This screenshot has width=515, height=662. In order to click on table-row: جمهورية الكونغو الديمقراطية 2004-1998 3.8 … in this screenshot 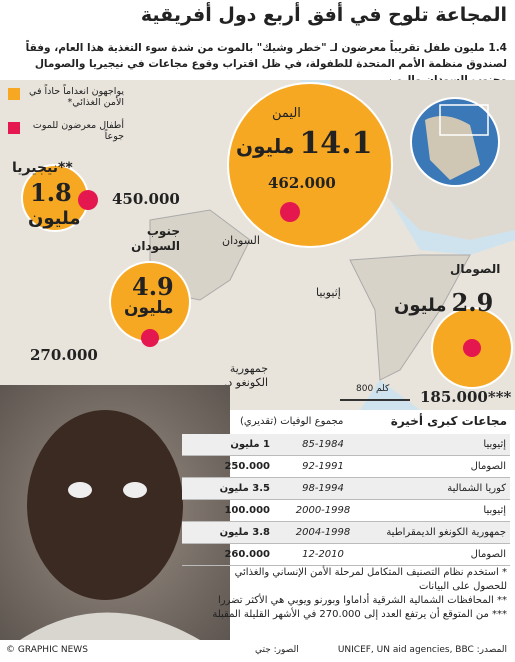, I will do `click(346, 532)`.